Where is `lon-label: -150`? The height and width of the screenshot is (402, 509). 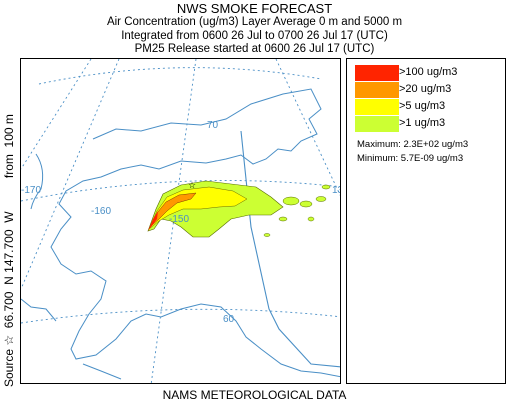
lon-label: -150 is located at coordinates (179, 219).